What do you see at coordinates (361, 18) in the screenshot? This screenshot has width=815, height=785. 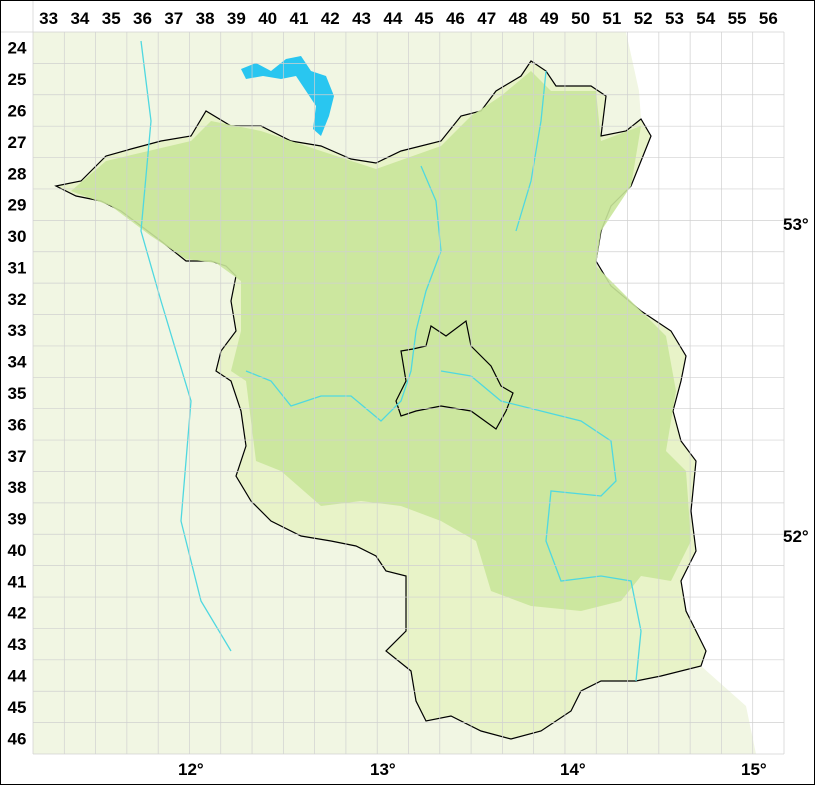 I see `column-label: 43` at bounding box center [361, 18].